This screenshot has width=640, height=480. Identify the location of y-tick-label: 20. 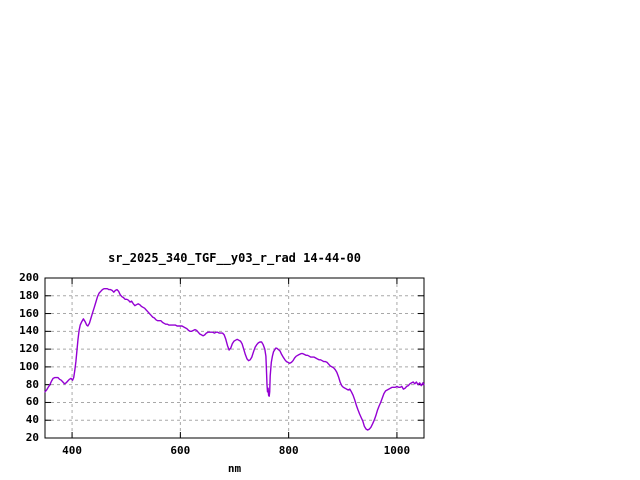
(32, 437).